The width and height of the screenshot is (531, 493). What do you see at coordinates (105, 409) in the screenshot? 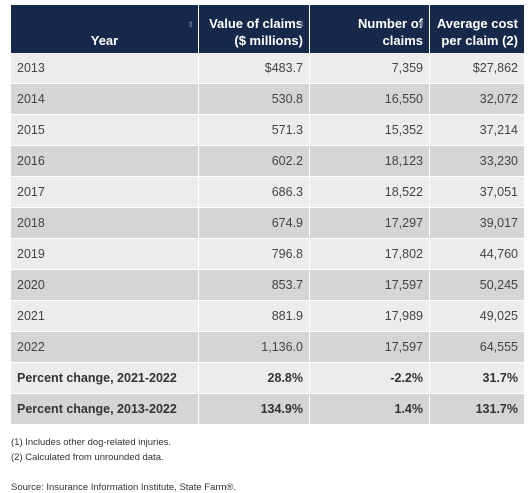
I see `cell-year: Percent change, 2013-2022` at bounding box center [105, 409].